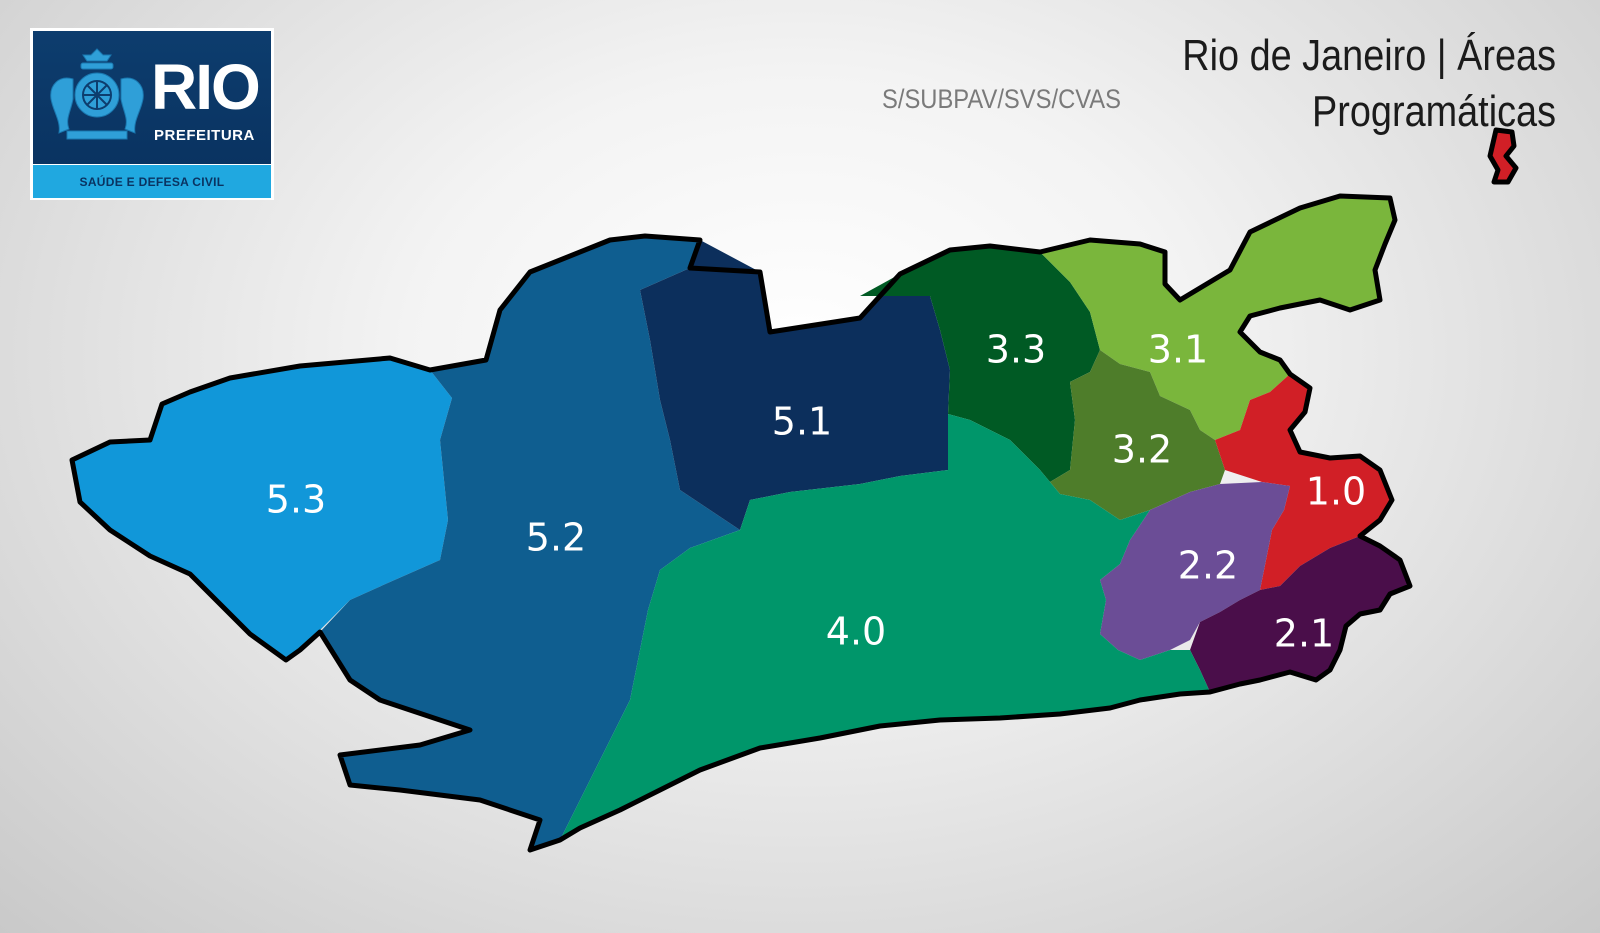 Image resolution: width=1600 pixels, height=933 pixels. I want to click on logo-brand: RIO, so click(206, 87).